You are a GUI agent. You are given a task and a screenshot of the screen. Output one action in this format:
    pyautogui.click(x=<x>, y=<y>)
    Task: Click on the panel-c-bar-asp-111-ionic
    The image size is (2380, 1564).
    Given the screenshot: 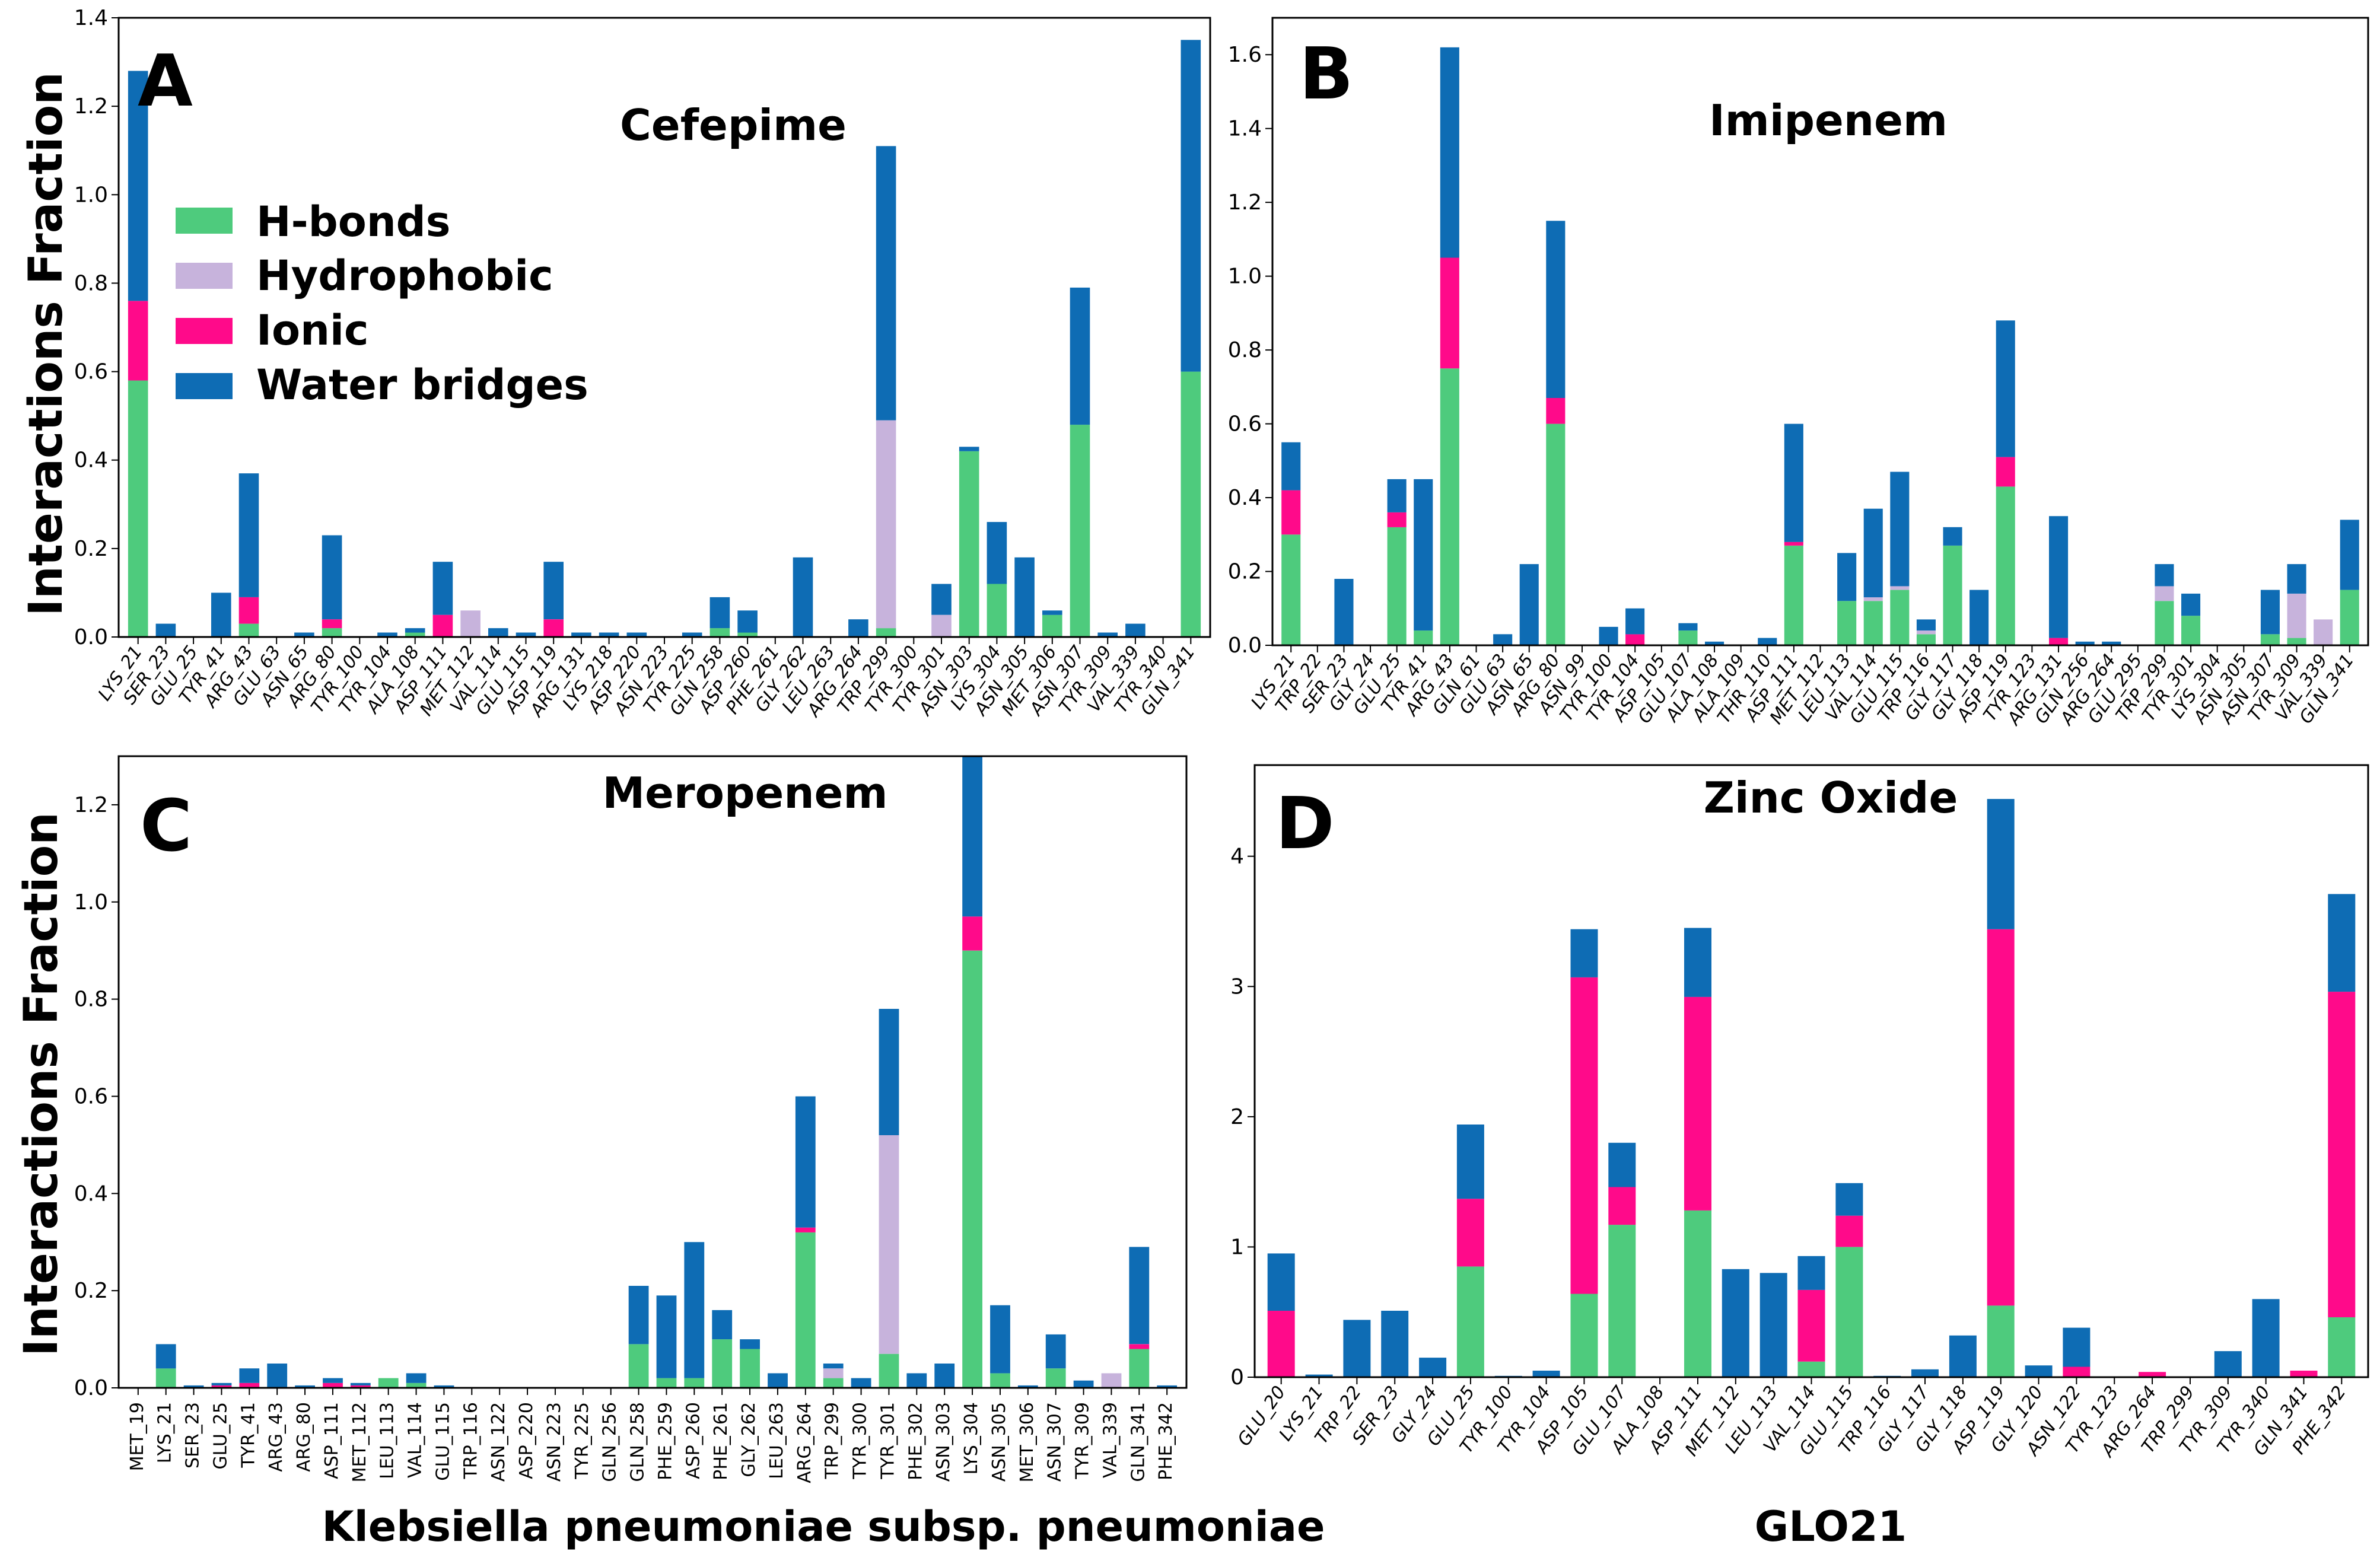 What is the action you would take?
    pyautogui.click(x=333, y=1385)
    